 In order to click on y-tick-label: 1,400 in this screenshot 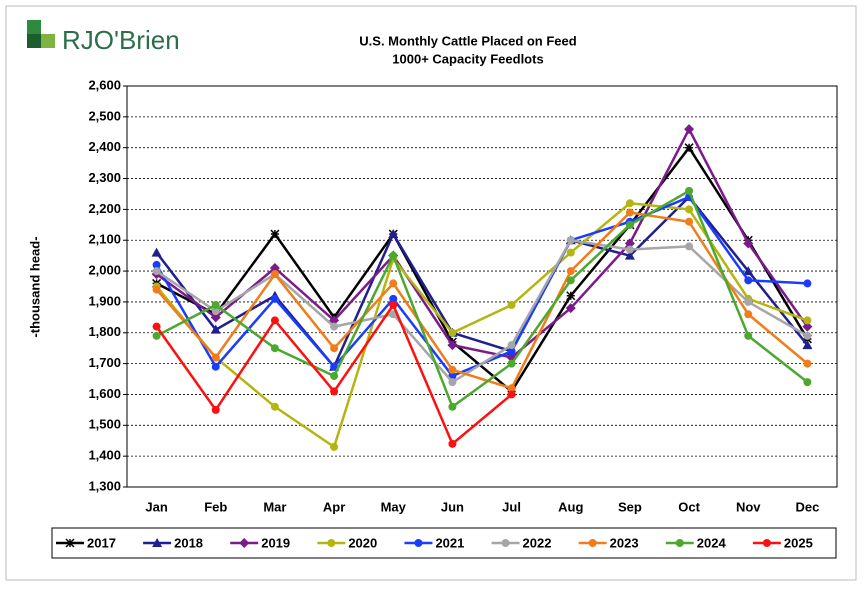, I will do `click(104, 455)`.